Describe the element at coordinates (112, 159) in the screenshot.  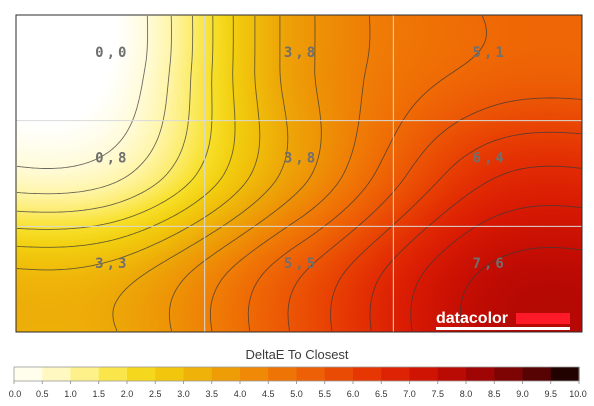
I see `cell-value-label: 0,8` at that location.